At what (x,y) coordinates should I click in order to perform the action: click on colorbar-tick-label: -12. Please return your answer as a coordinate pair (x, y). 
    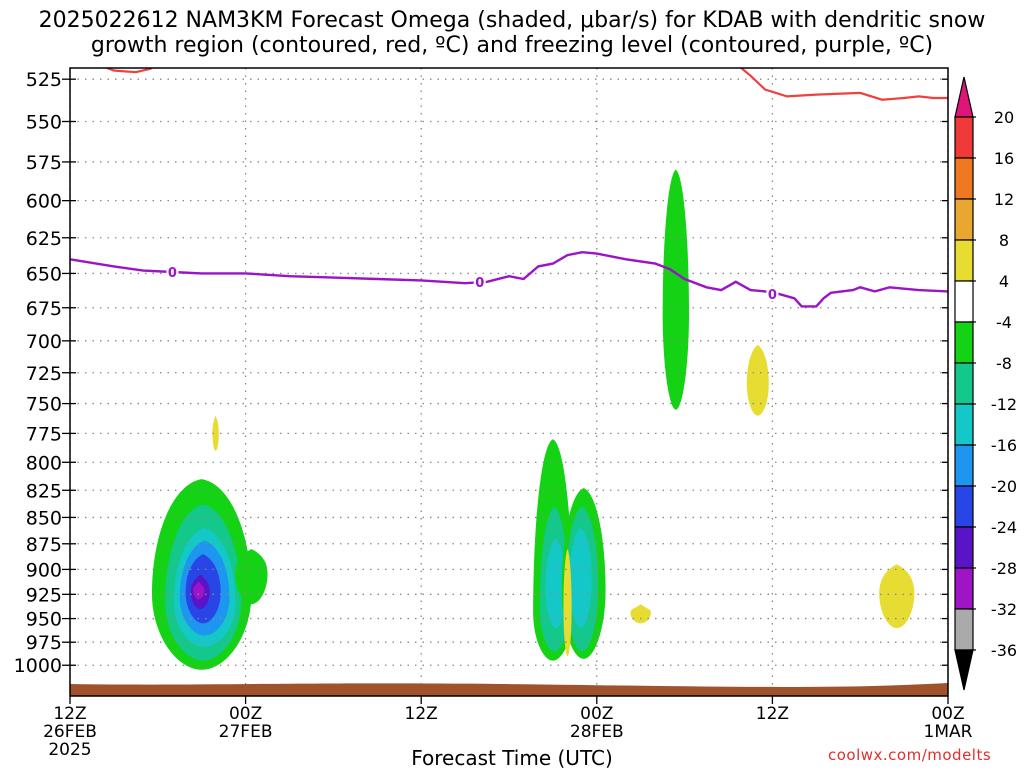
    Looking at the image, I should click on (1004, 404).